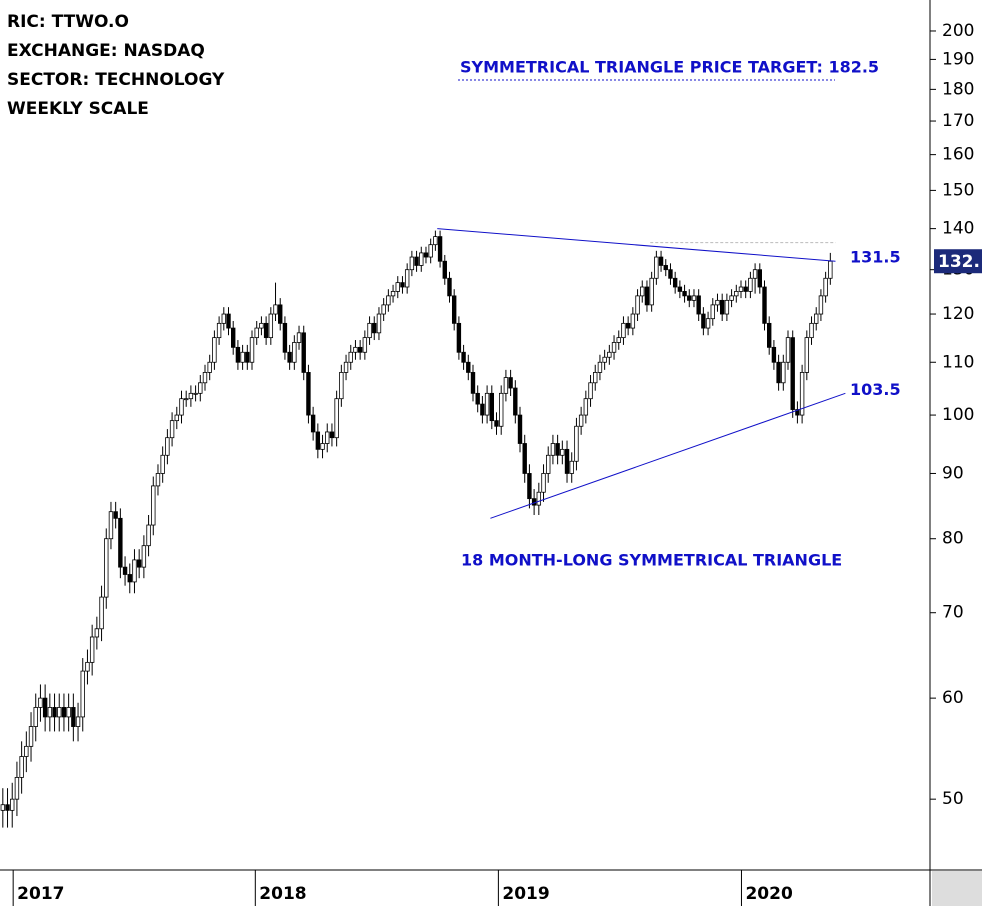  Describe the element at coordinates (768, 894) in the screenshot. I see `x-tick-label: 2020` at that location.